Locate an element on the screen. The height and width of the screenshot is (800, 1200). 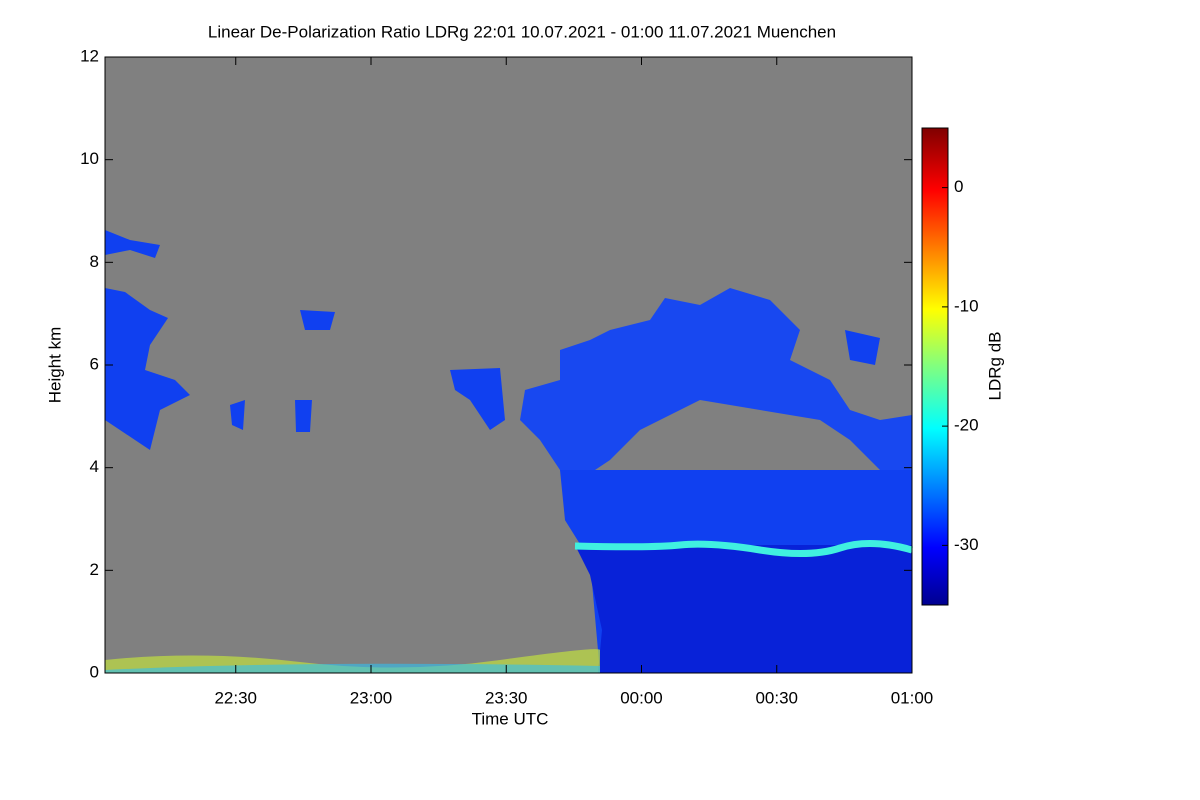
x-tick-label: 23:00 is located at coordinates (371, 697).